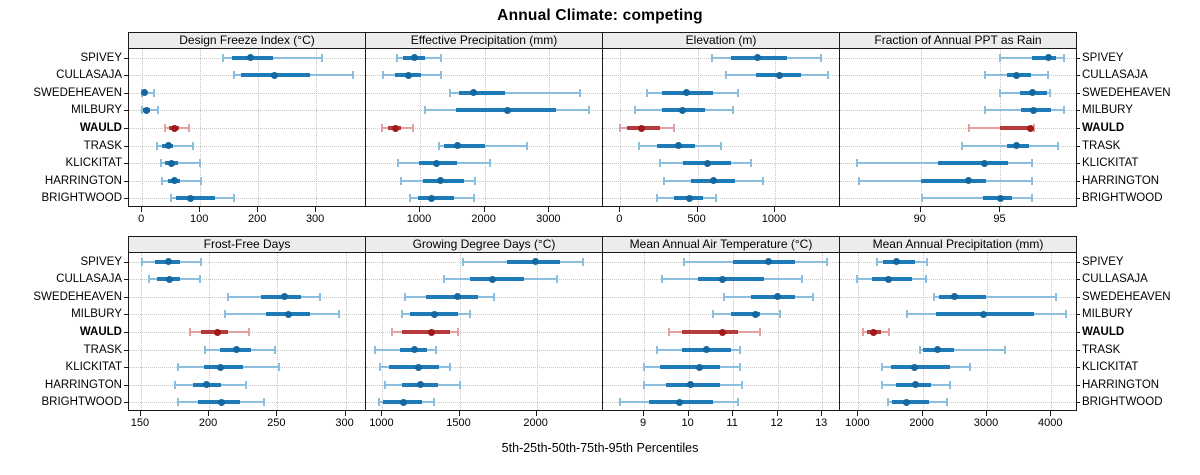  I want to click on site-label-right: KLICKITAT, so click(1110, 367).